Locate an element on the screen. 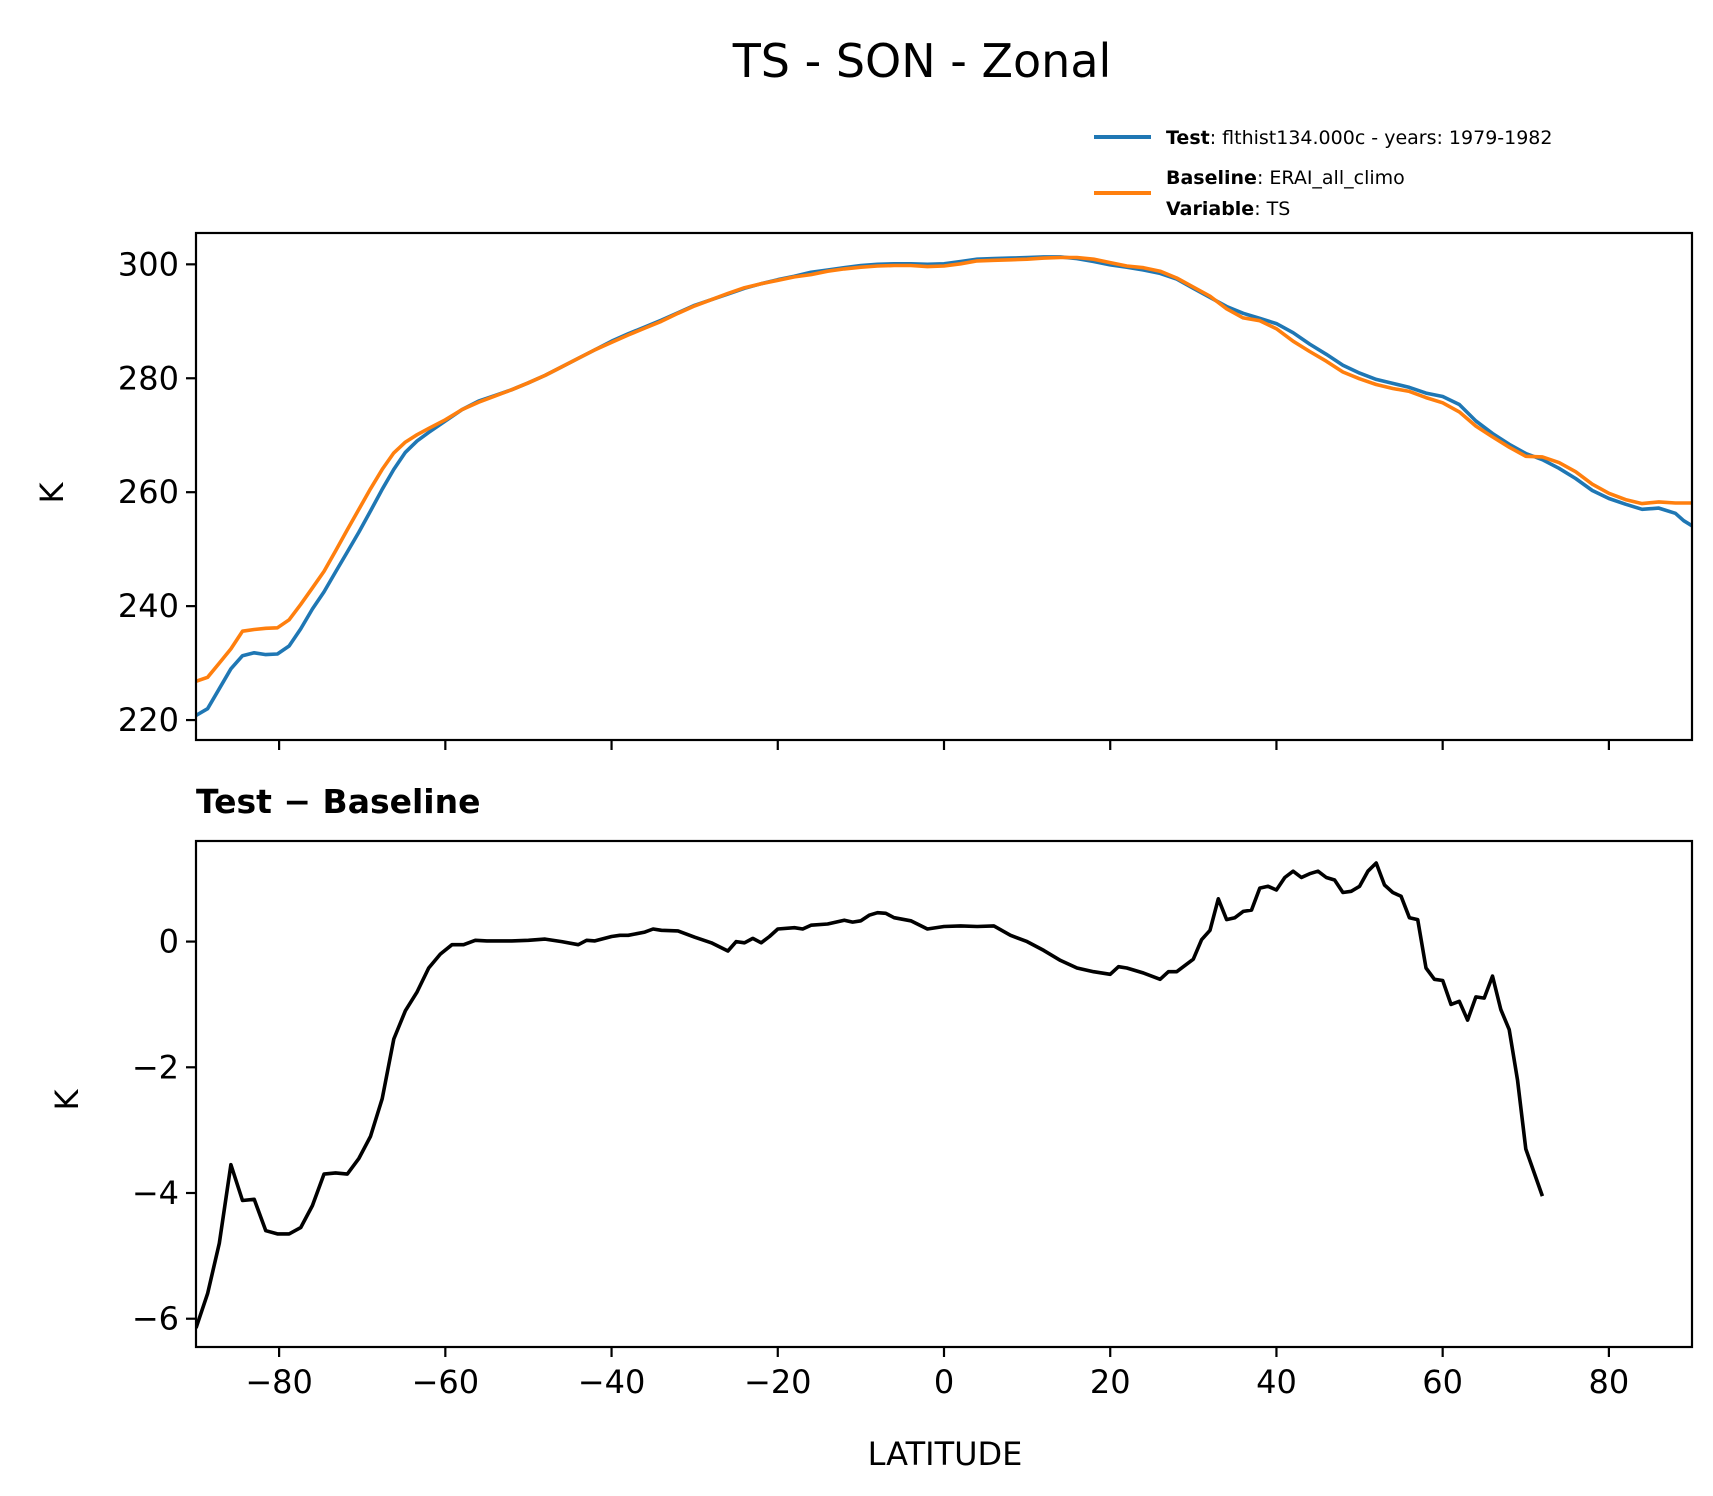 The image size is (1713, 1496). legend-baseline-entry: Baseline: ERAI_all_climo is located at coordinates (1285, 178).